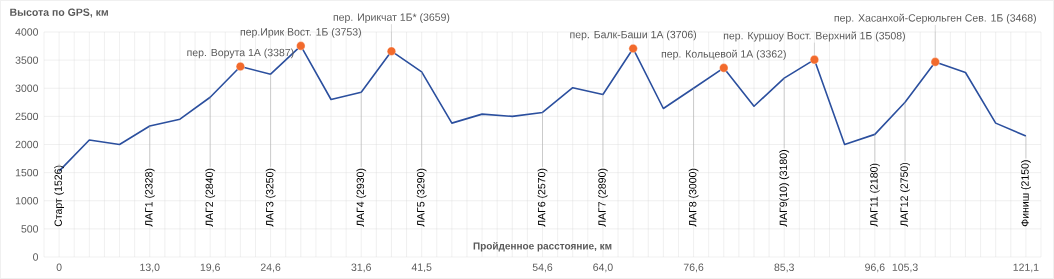 The width and height of the screenshot is (1054, 279). What do you see at coordinates (361, 197) in the screenshot?
I see `annotation: ЛАГ4 (2930)` at bounding box center [361, 197].